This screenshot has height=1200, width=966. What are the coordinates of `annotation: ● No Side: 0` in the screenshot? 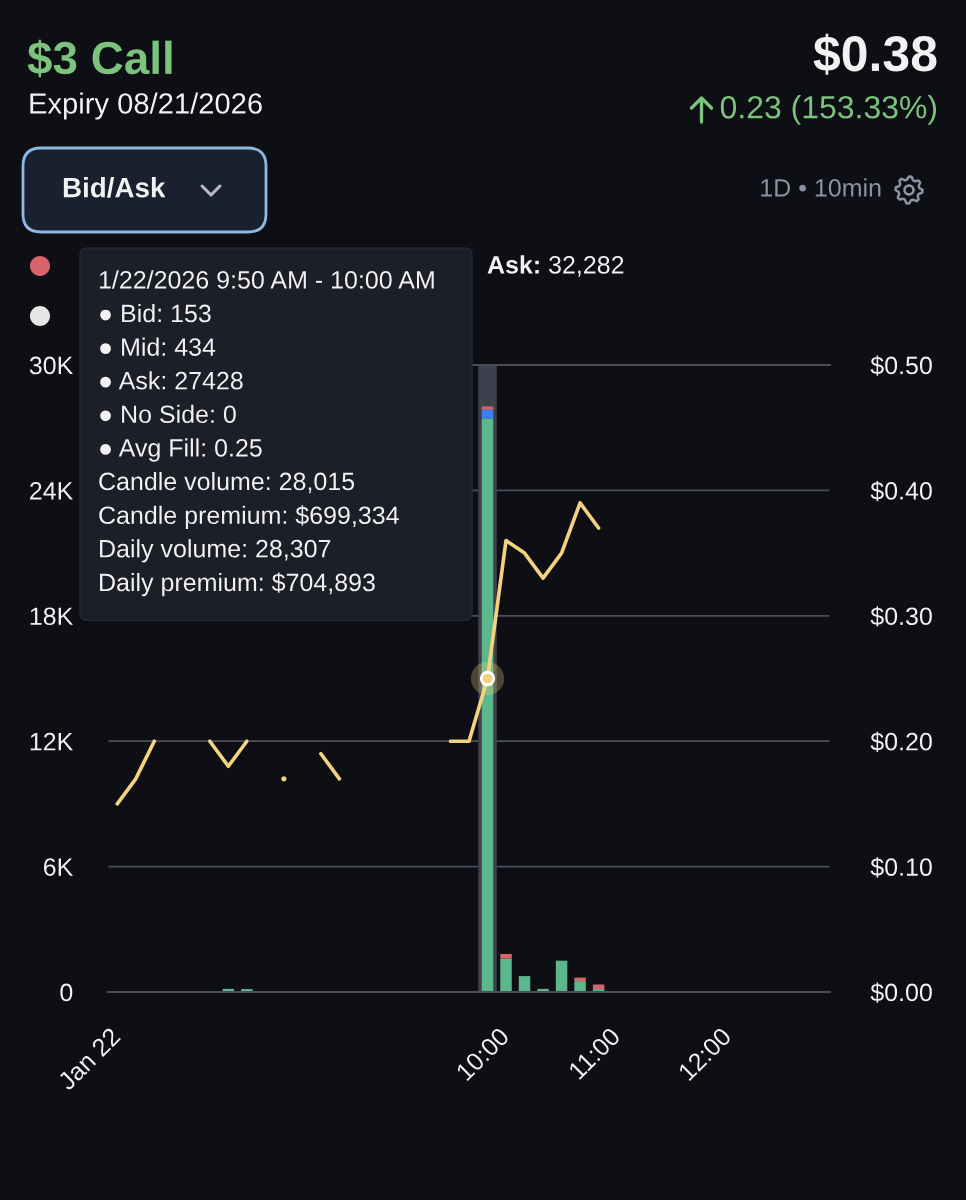 It's located at (168, 414).